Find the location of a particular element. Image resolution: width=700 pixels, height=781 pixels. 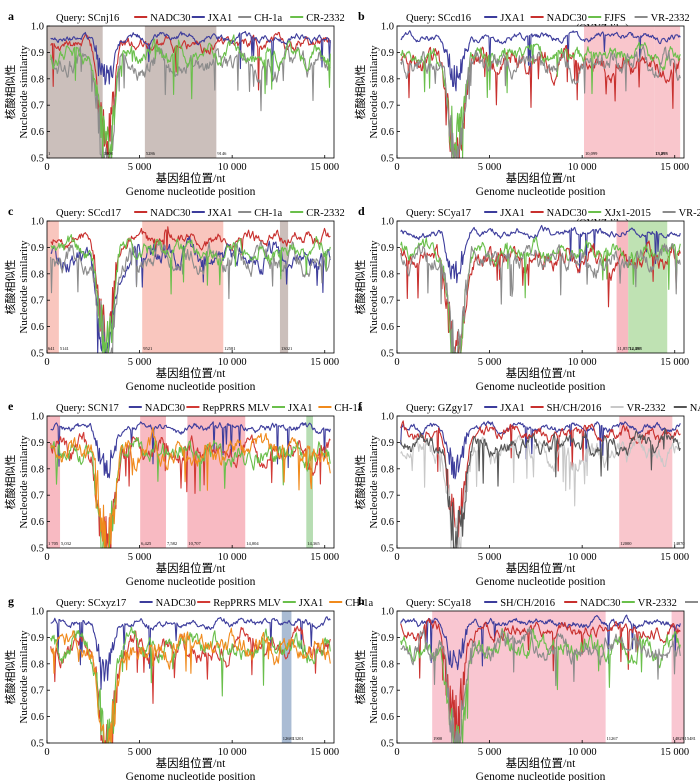

x-axis-label-cn-b: 基因组位置/nt is located at coordinates (541, 178).